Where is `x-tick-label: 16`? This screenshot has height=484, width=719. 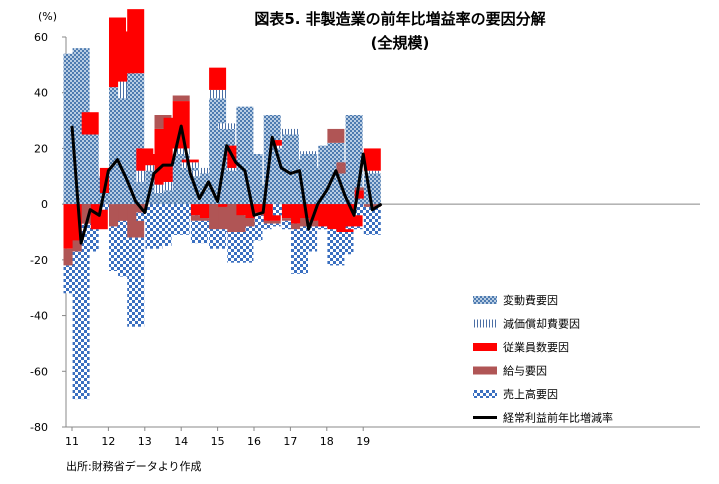 x-tick-label: 16 is located at coordinates (254, 441).